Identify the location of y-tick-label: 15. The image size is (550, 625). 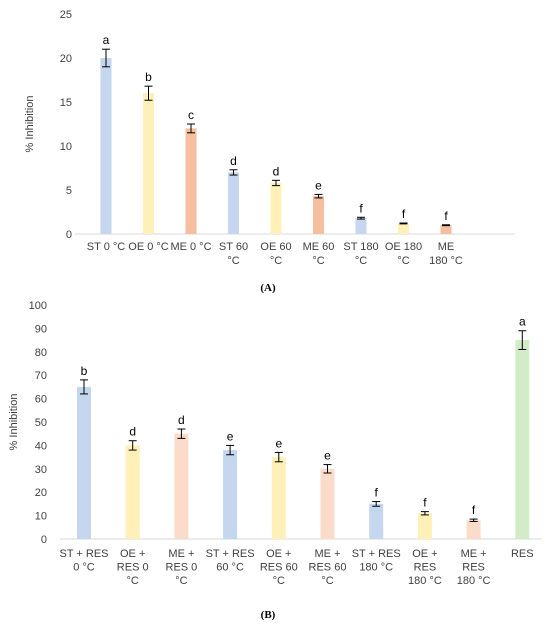
(66, 103).